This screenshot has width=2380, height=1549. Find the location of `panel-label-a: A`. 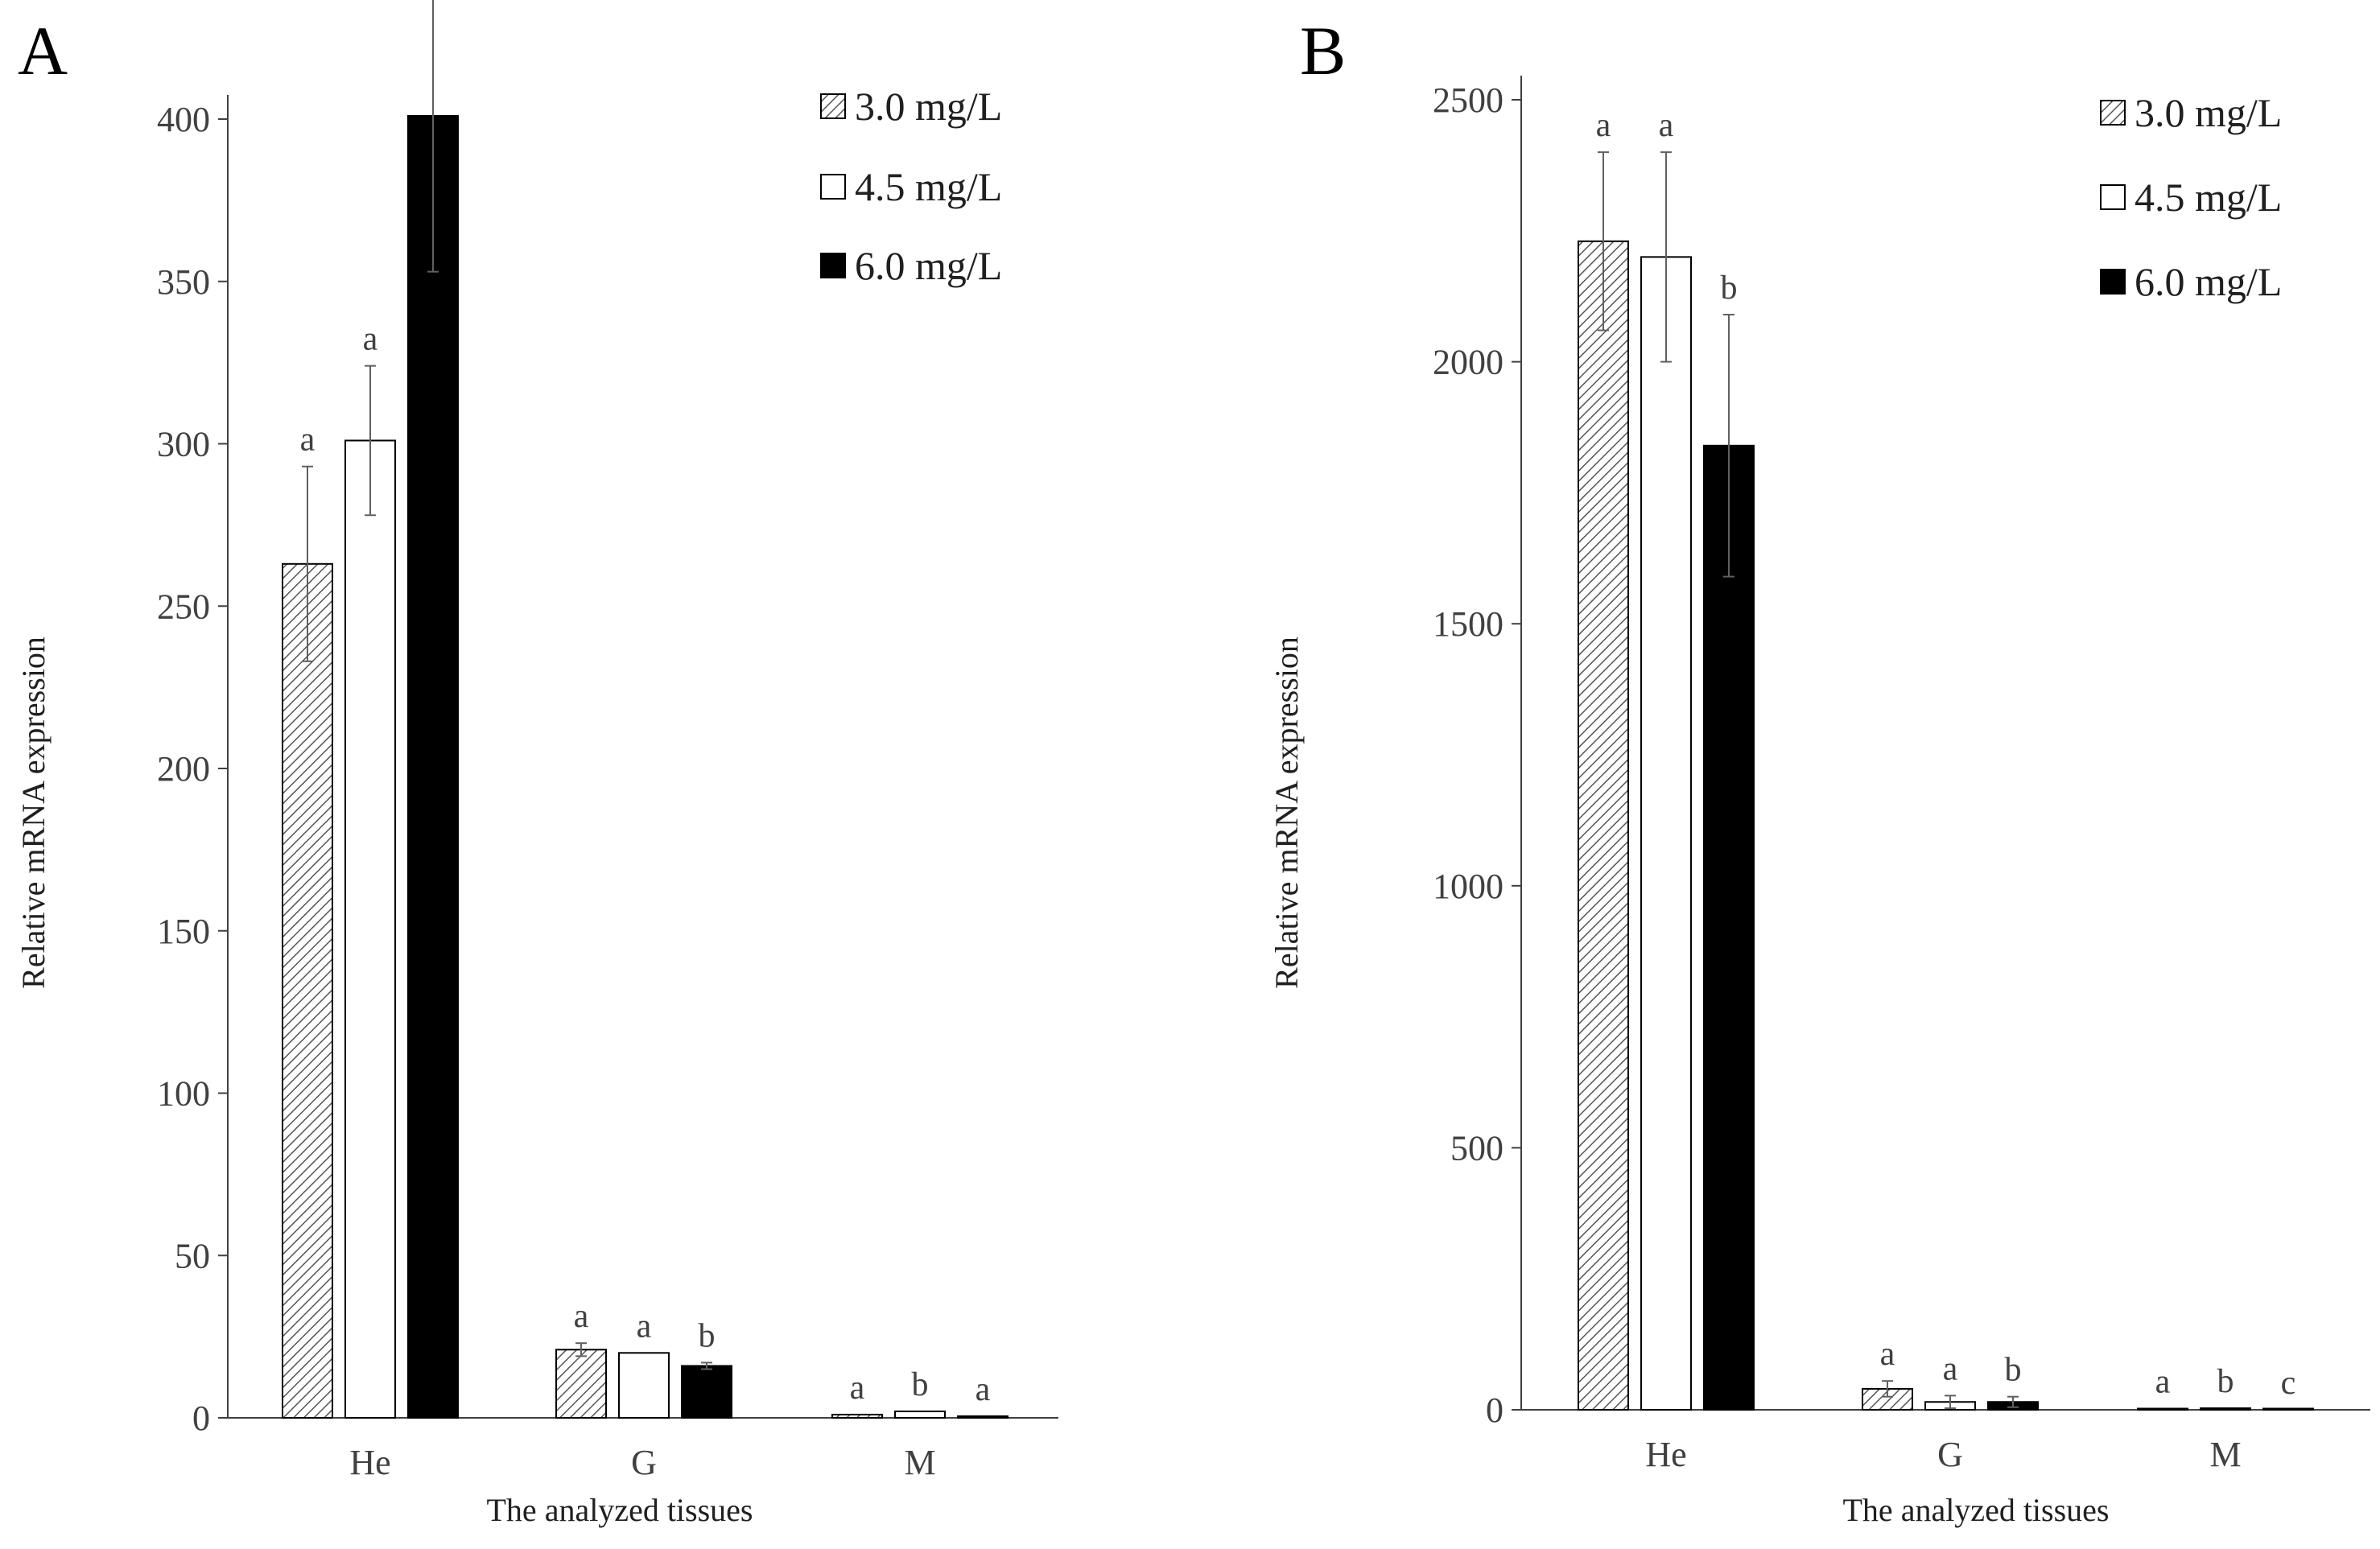

panel-label-a: A is located at coordinates (43, 50).